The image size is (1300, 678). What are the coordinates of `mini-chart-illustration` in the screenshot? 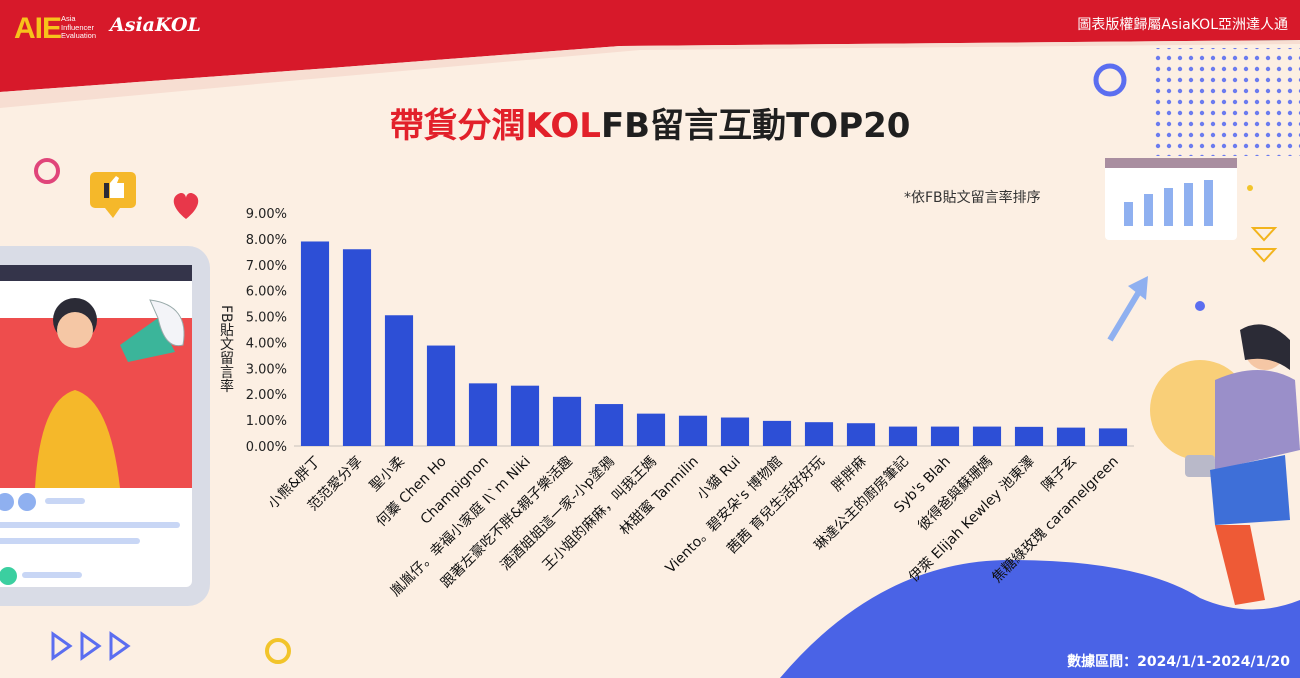 It's located at (1171, 199).